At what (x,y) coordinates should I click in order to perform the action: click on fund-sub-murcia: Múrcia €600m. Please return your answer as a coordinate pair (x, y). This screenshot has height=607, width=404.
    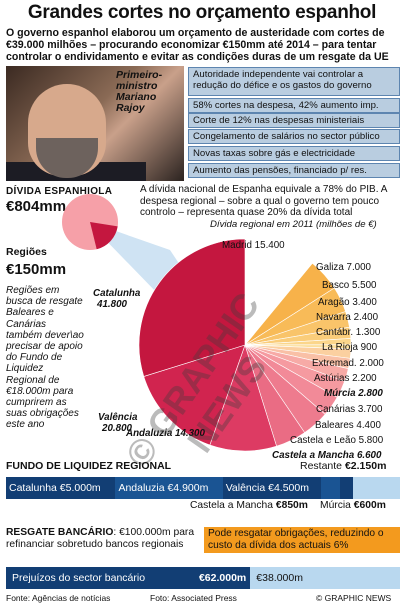
    Looking at the image, I should click on (353, 505).